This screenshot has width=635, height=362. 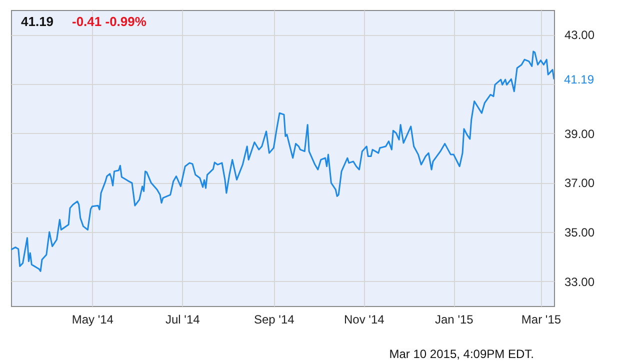 What do you see at coordinates (183, 319) in the screenshot?
I see `x-tick-label: Jul '14` at bounding box center [183, 319].